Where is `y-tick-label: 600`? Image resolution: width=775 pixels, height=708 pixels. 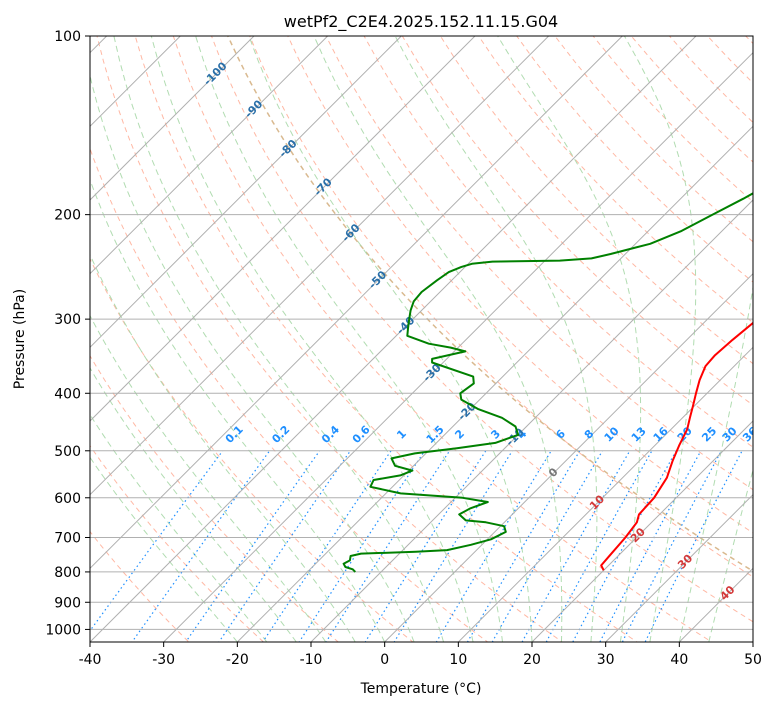 y-tick-label: 600 is located at coordinates (67, 499).